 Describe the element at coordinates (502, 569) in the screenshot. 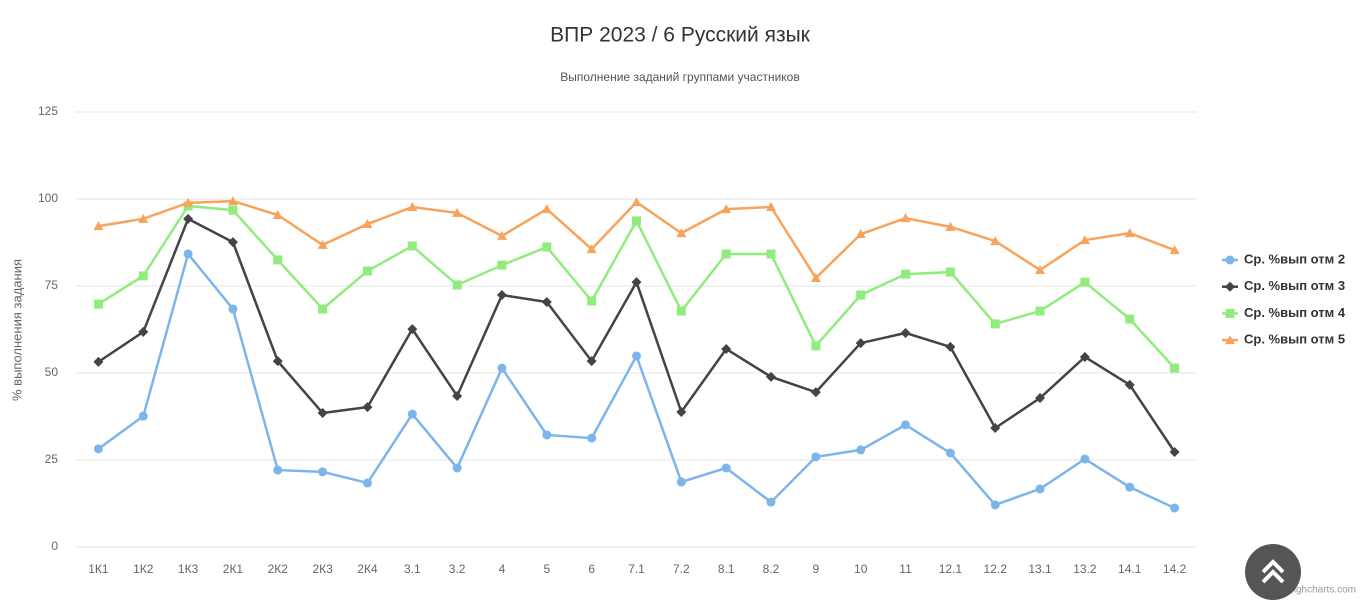

I see `x-tick-label: 4` at that location.